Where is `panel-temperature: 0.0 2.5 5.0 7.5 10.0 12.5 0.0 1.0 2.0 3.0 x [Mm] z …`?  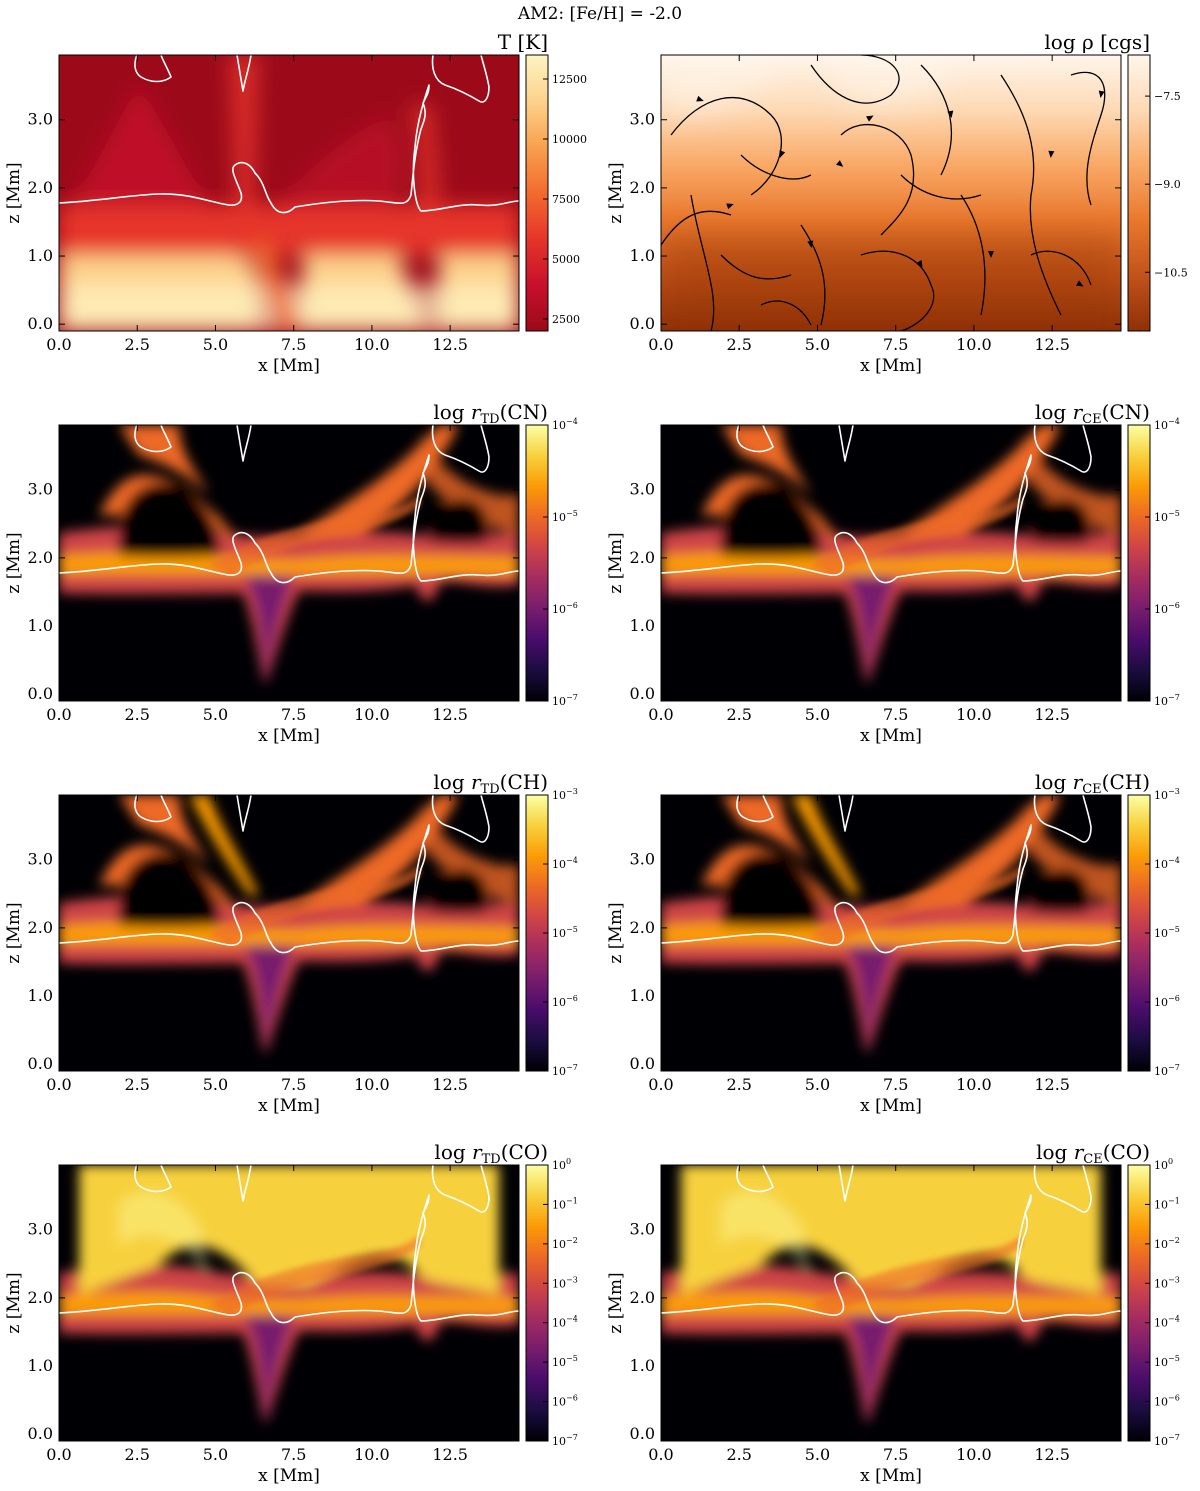 panel-temperature: 0.0 2.5 5.0 7.5 10.0 12.5 0.0 1.0 2.0 3.0 x [Mm] z … is located at coordinates (295, 203).